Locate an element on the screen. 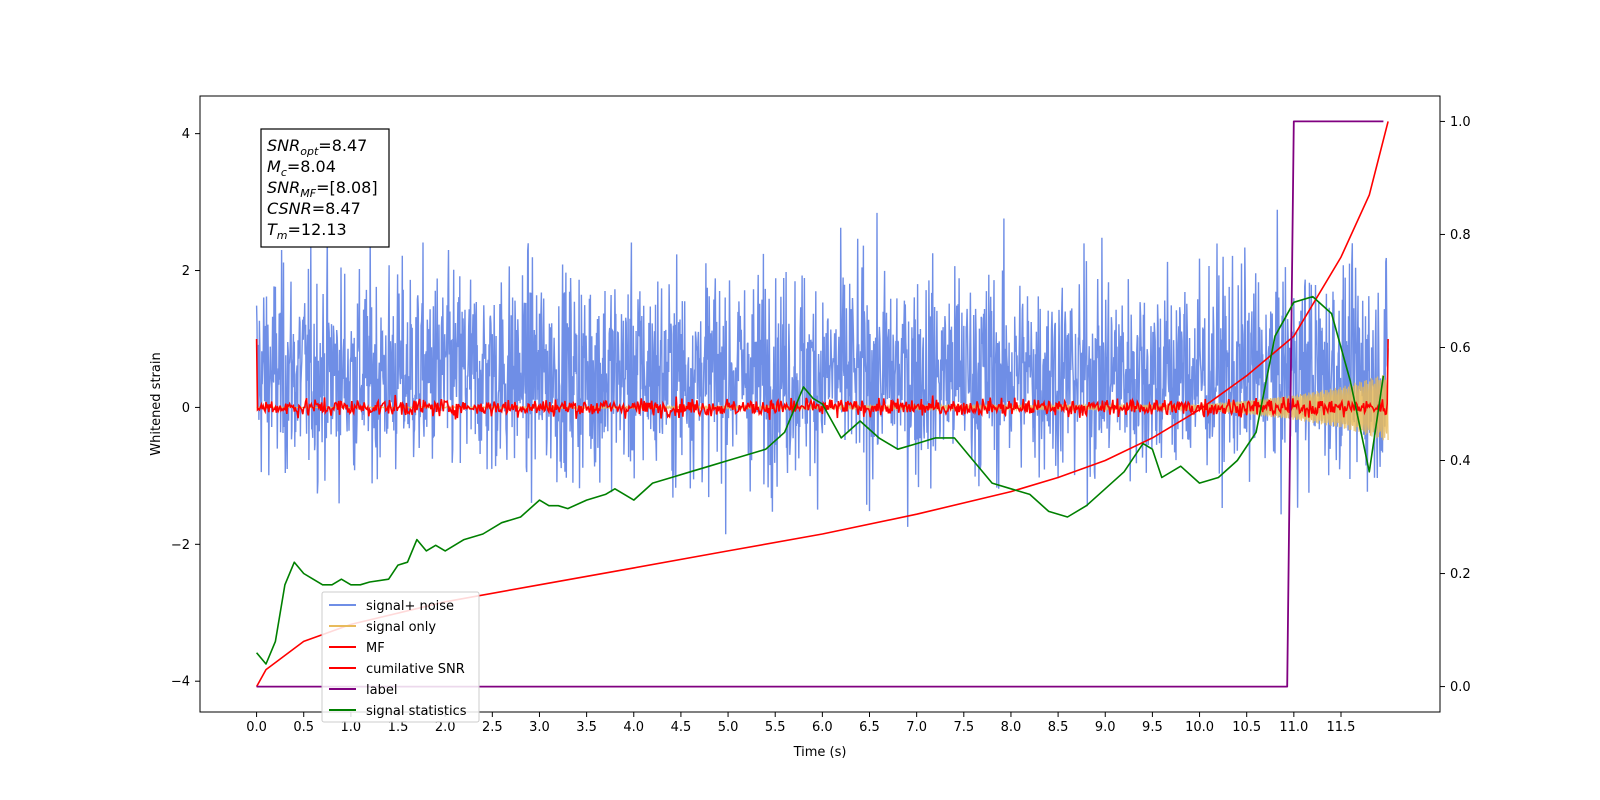 The image size is (1600, 800). x-axis-label: Time (s) is located at coordinates (820, 752).